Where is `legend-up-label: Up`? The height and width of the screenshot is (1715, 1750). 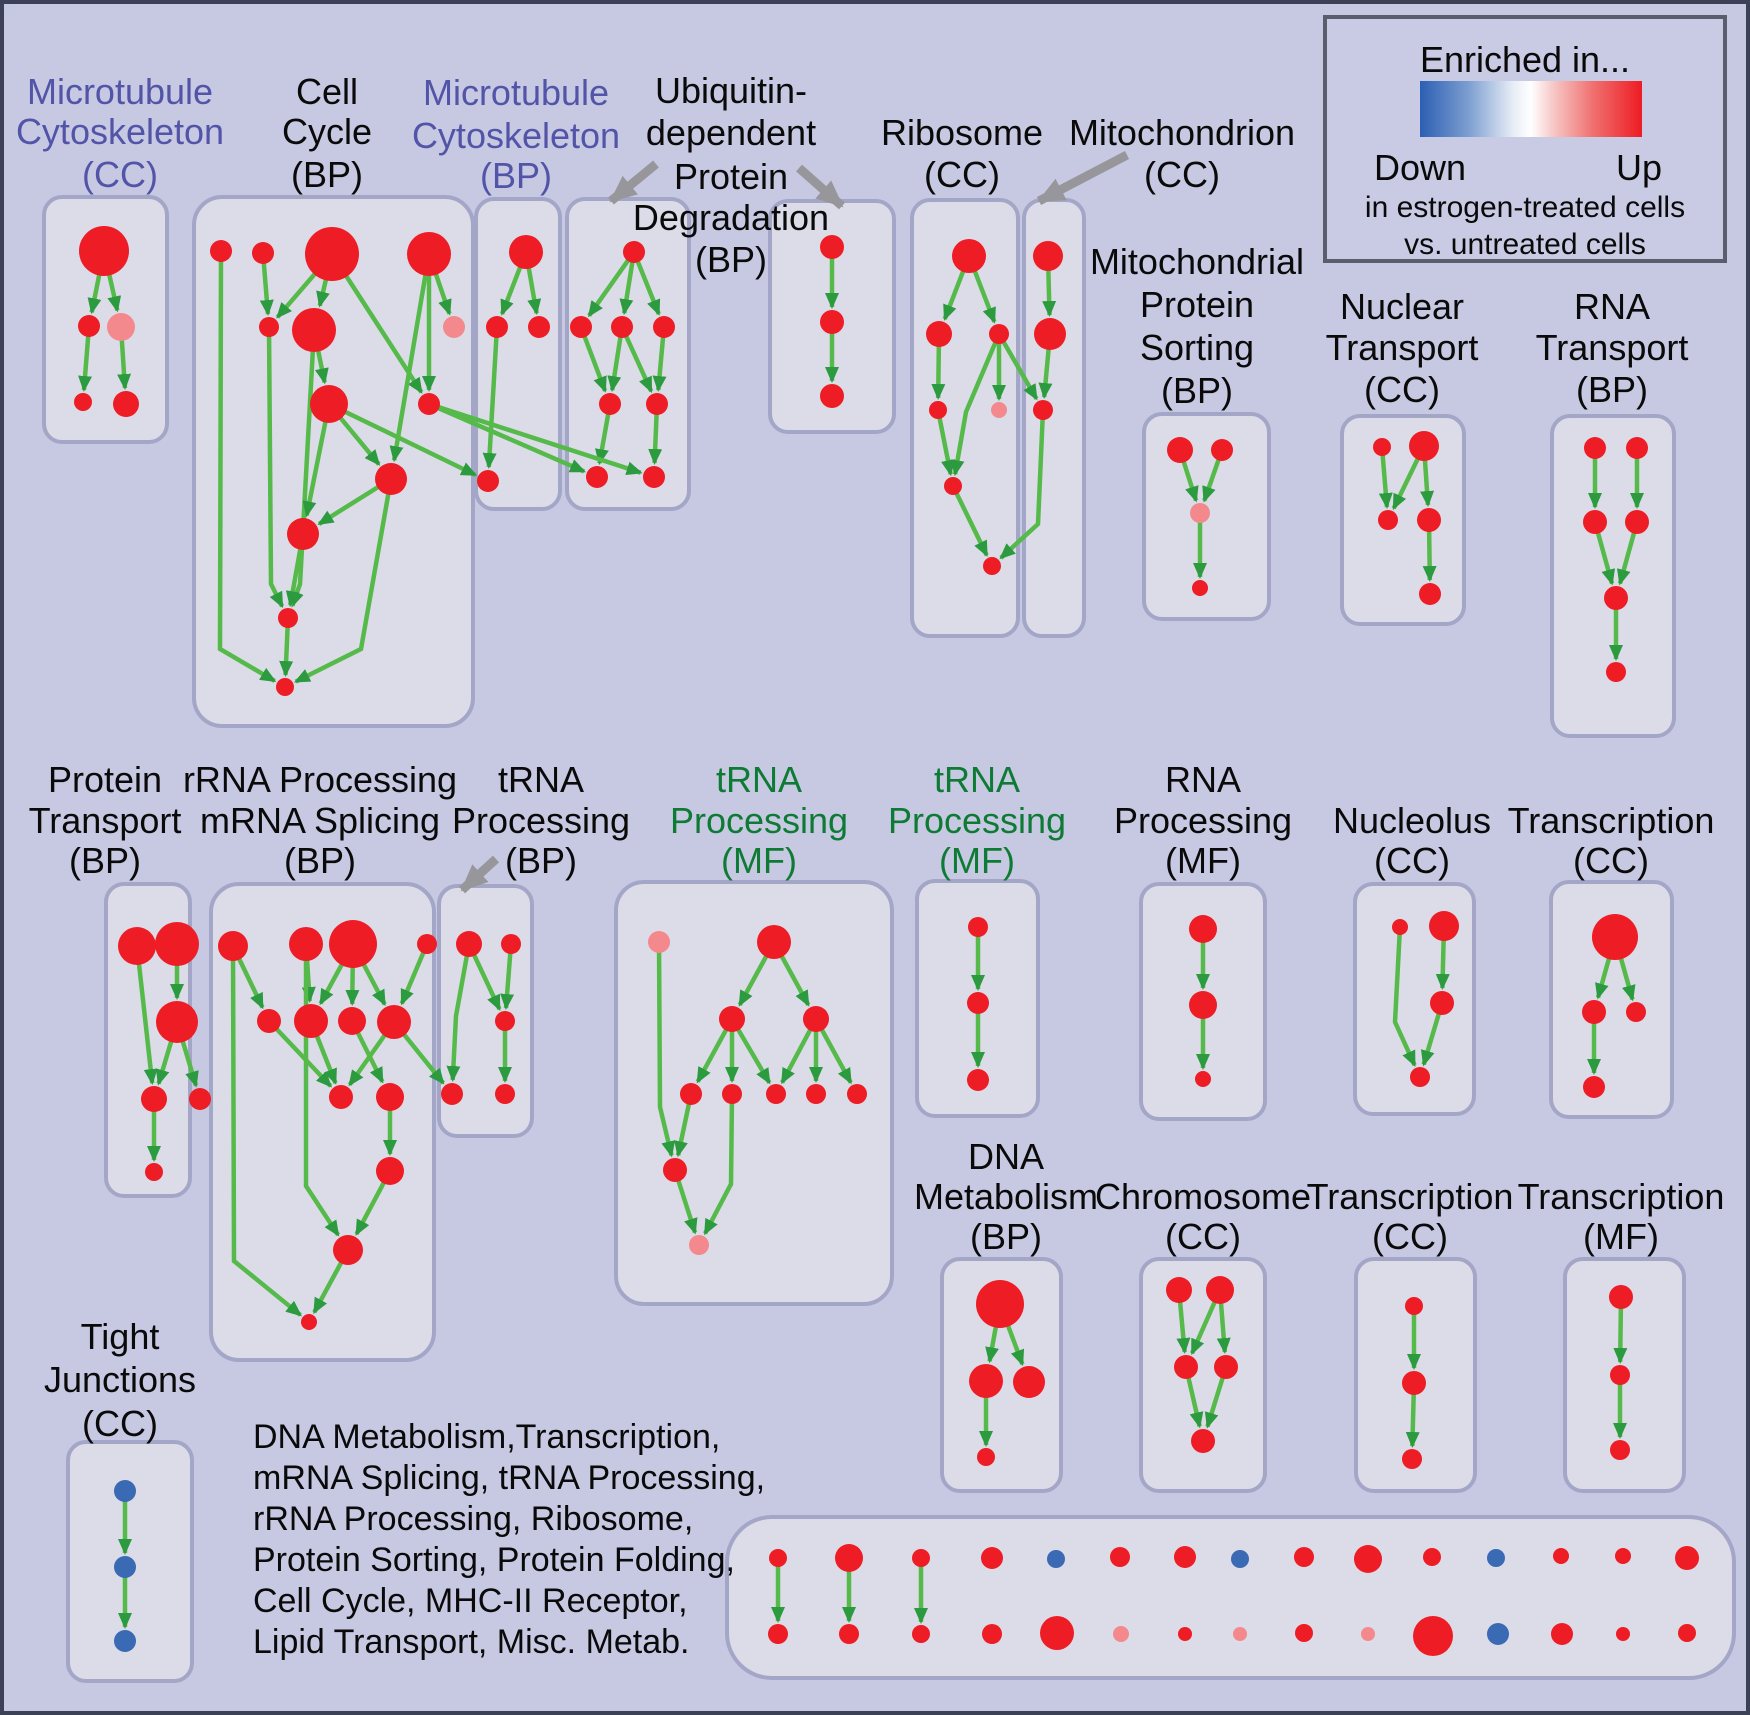 legend-up-label: Up is located at coordinates (1639, 167).